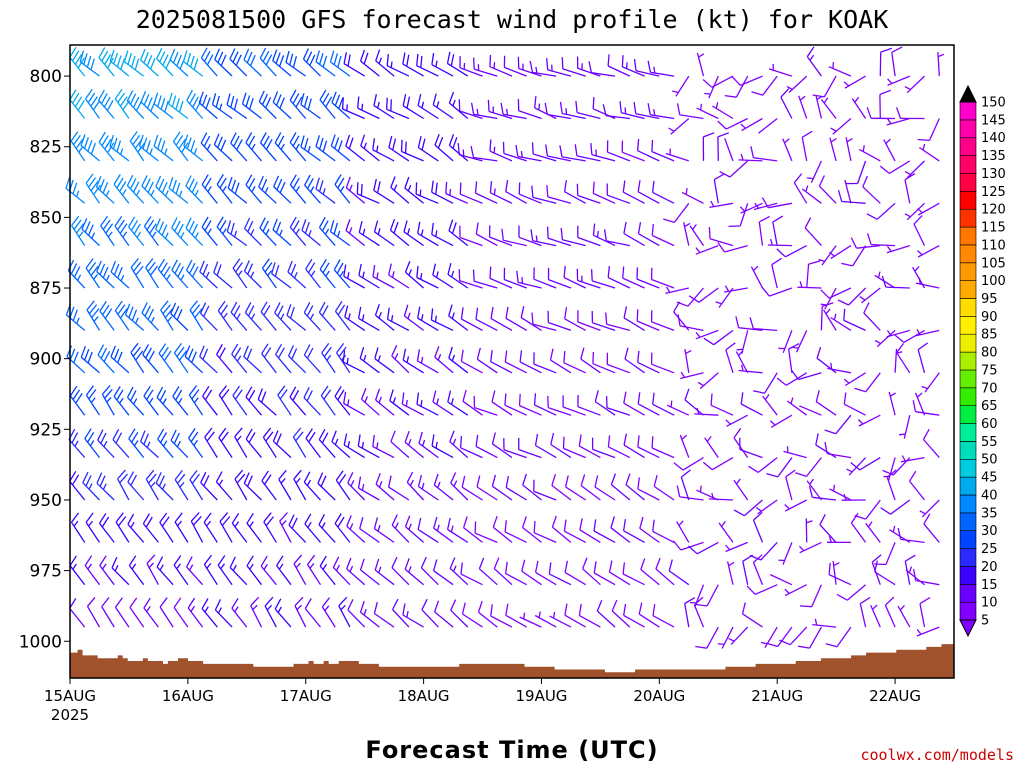  What do you see at coordinates (968, 539) in the screenshot?
I see `colorbar-box` at bounding box center [968, 539].